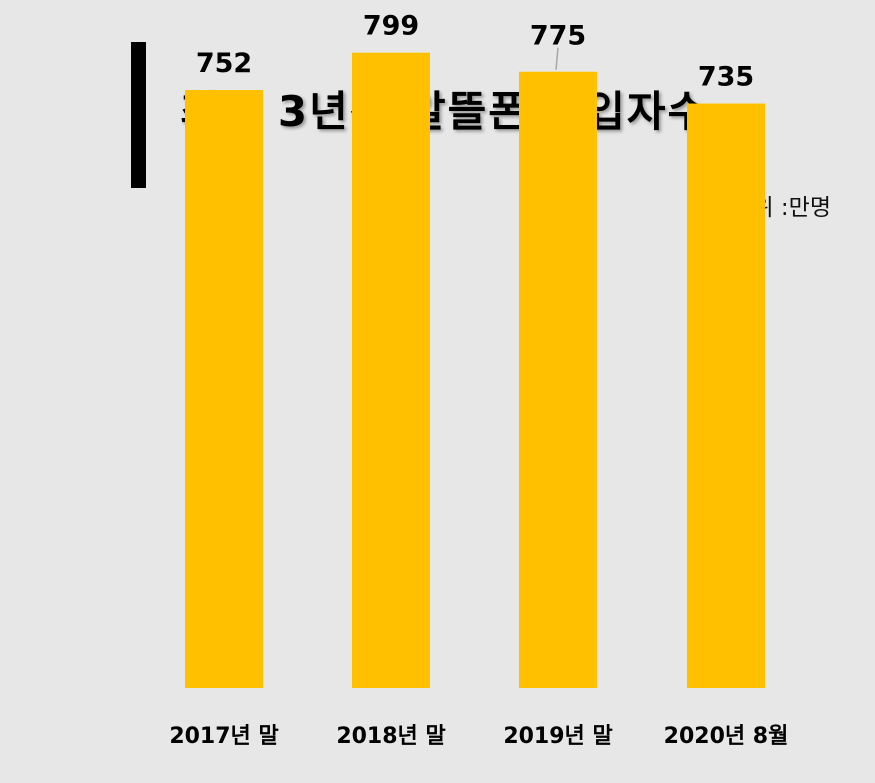 This screenshot has height=783, width=875. What do you see at coordinates (726, 736) in the screenshot?
I see `category-label-4: 2020년 8월` at bounding box center [726, 736].